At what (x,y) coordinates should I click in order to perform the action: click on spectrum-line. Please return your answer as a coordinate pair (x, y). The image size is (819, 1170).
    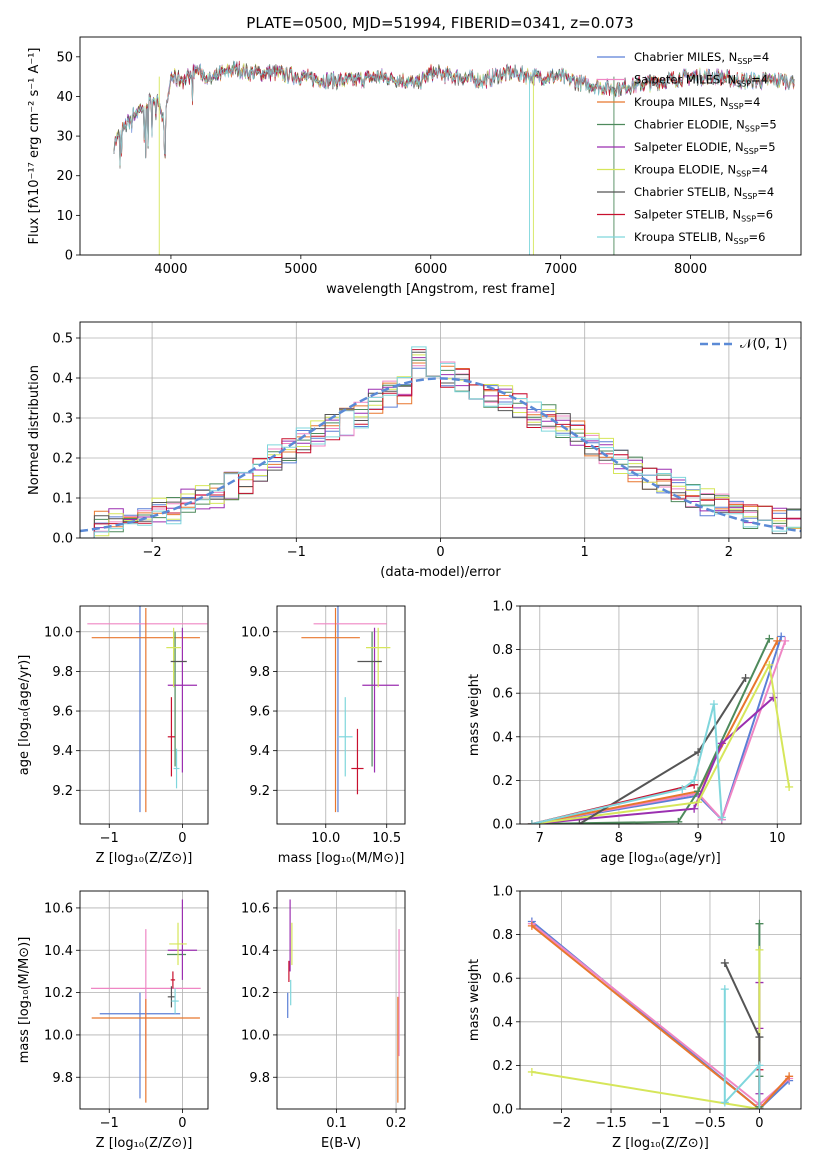
    Looking at the image, I should click on (454, 113).